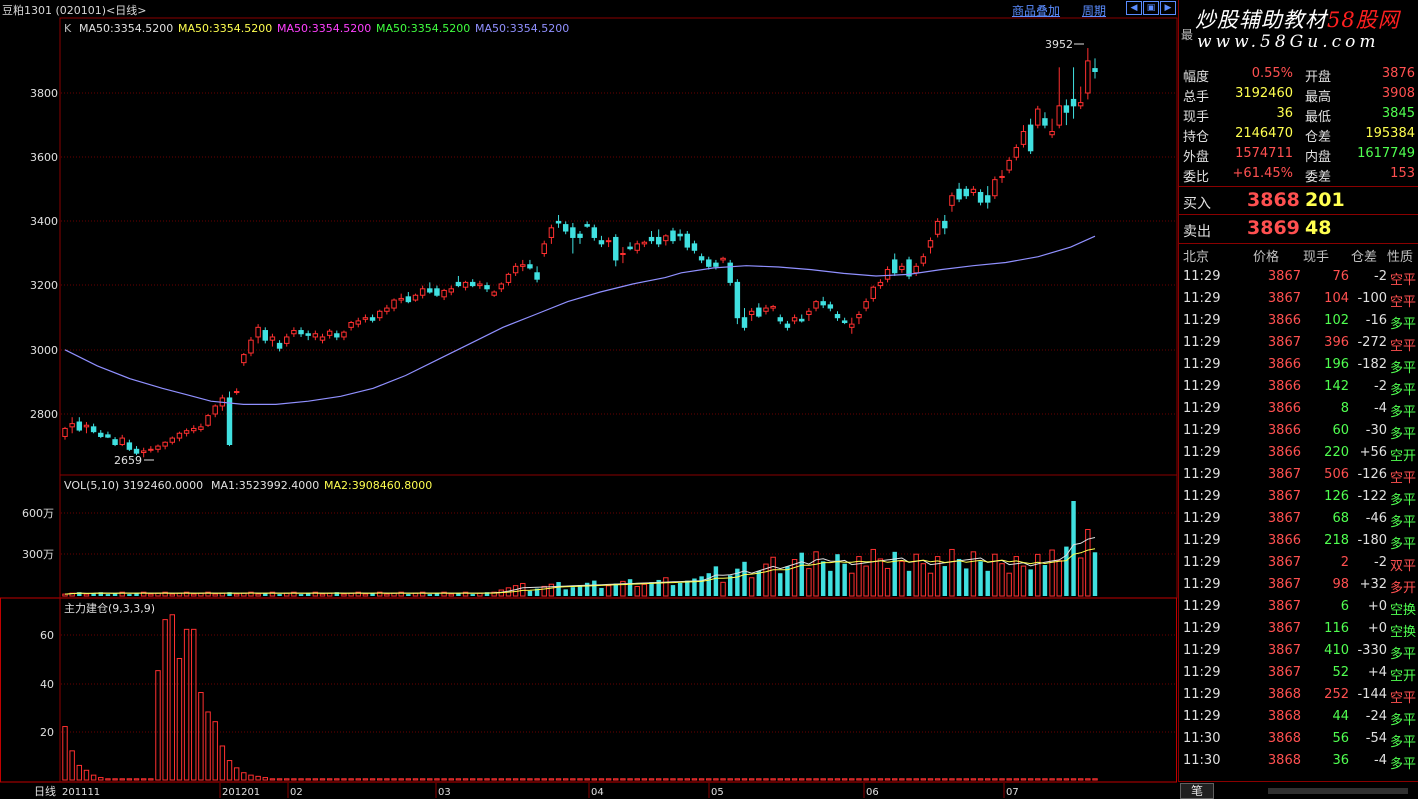  I want to click on tick-nature: 空开, so click(1402, 676).